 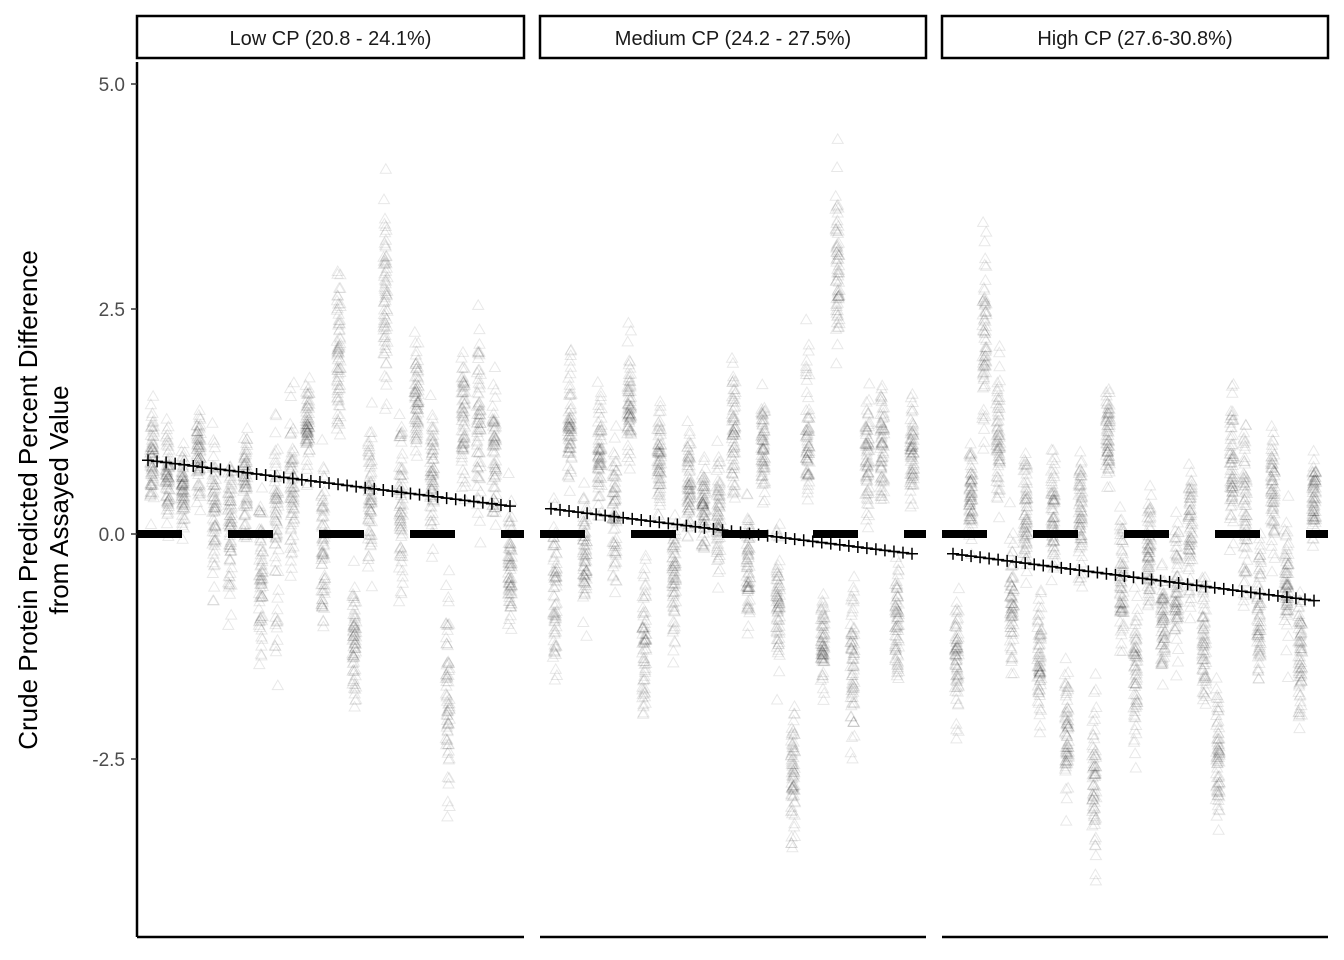 I want to click on y-axis: 5.02.50.0-2.5, so click(x=115, y=499).